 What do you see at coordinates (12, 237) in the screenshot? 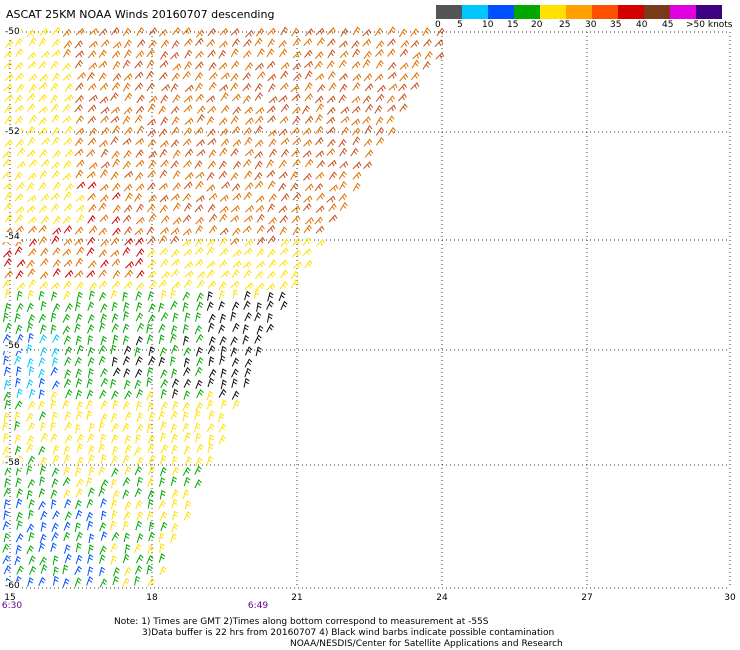
I see `lat-label-54: -54` at bounding box center [12, 237].